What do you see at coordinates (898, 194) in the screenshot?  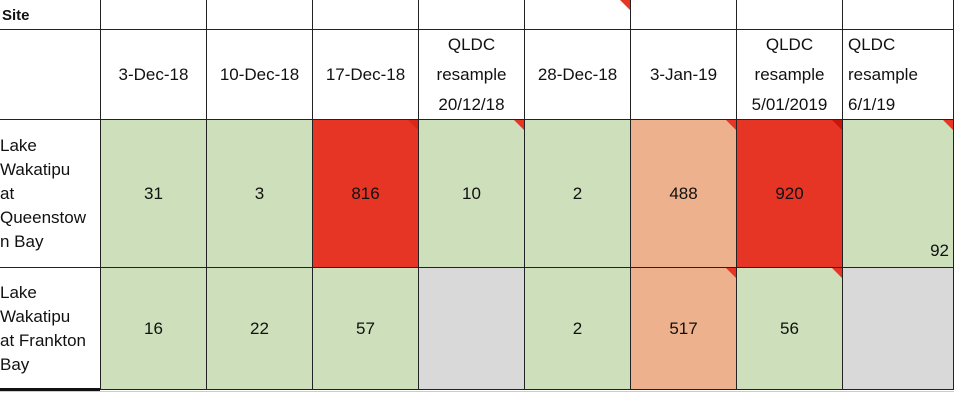 I see `value-cell: 92` at bounding box center [898, 194].